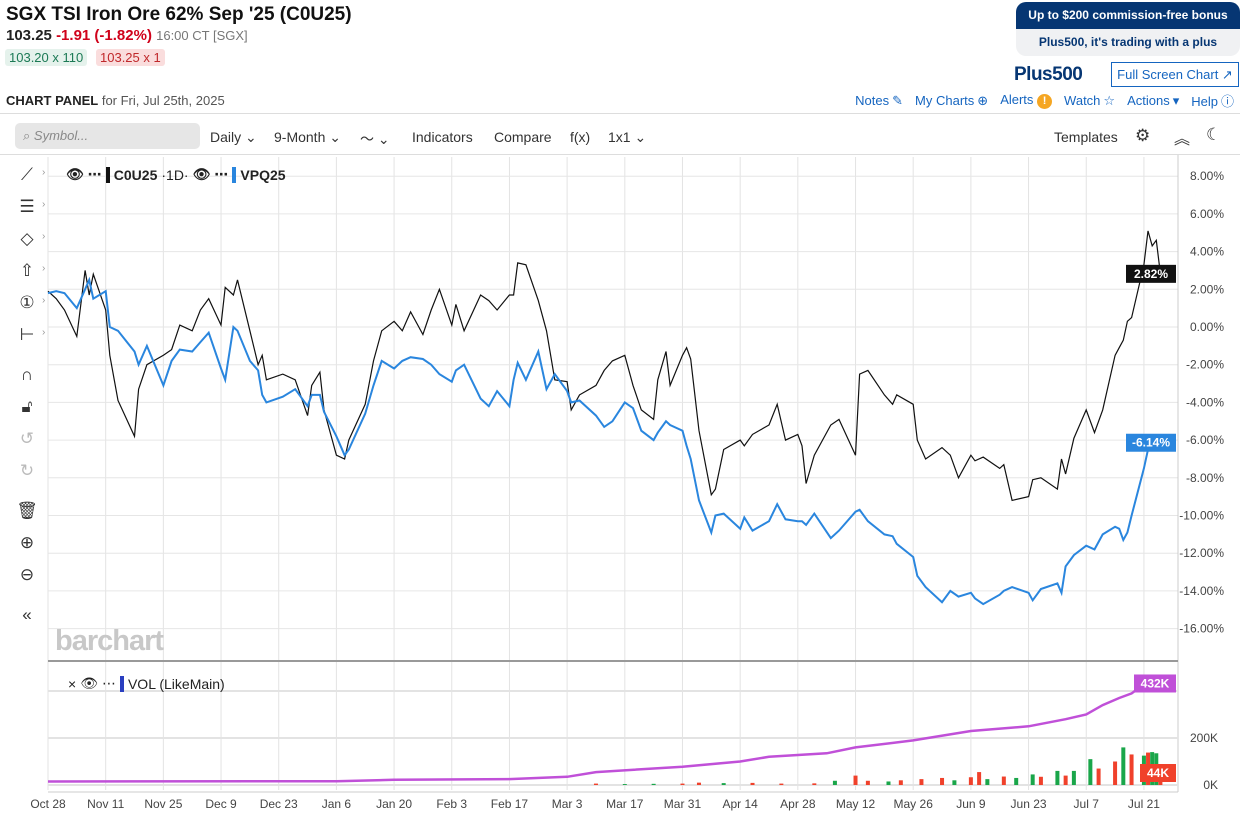 Image resolution: width=1240 pixels, height=822 pixels. What do you see at coordinates (32, 334) in the screenshot?
I see `measure-tool-icon: ⊢ ›` at bounding box center [32, 334].